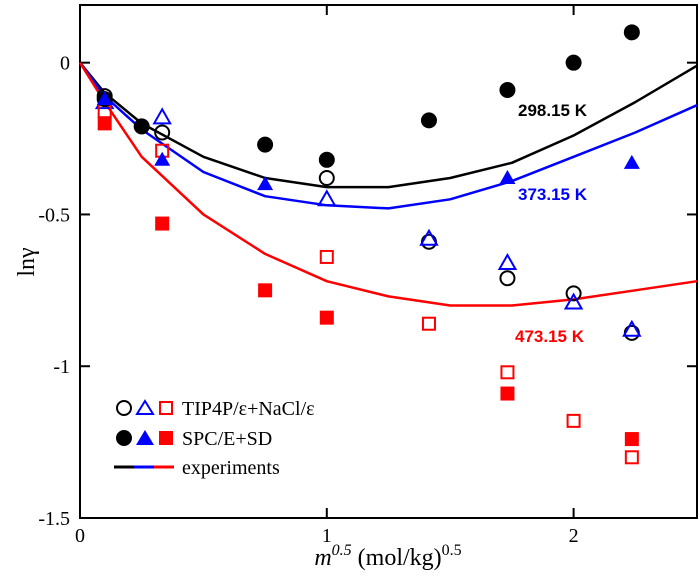 This screenshot has width=700, height=586. I want to click on y-tick-label: 0, so click(65, 64).